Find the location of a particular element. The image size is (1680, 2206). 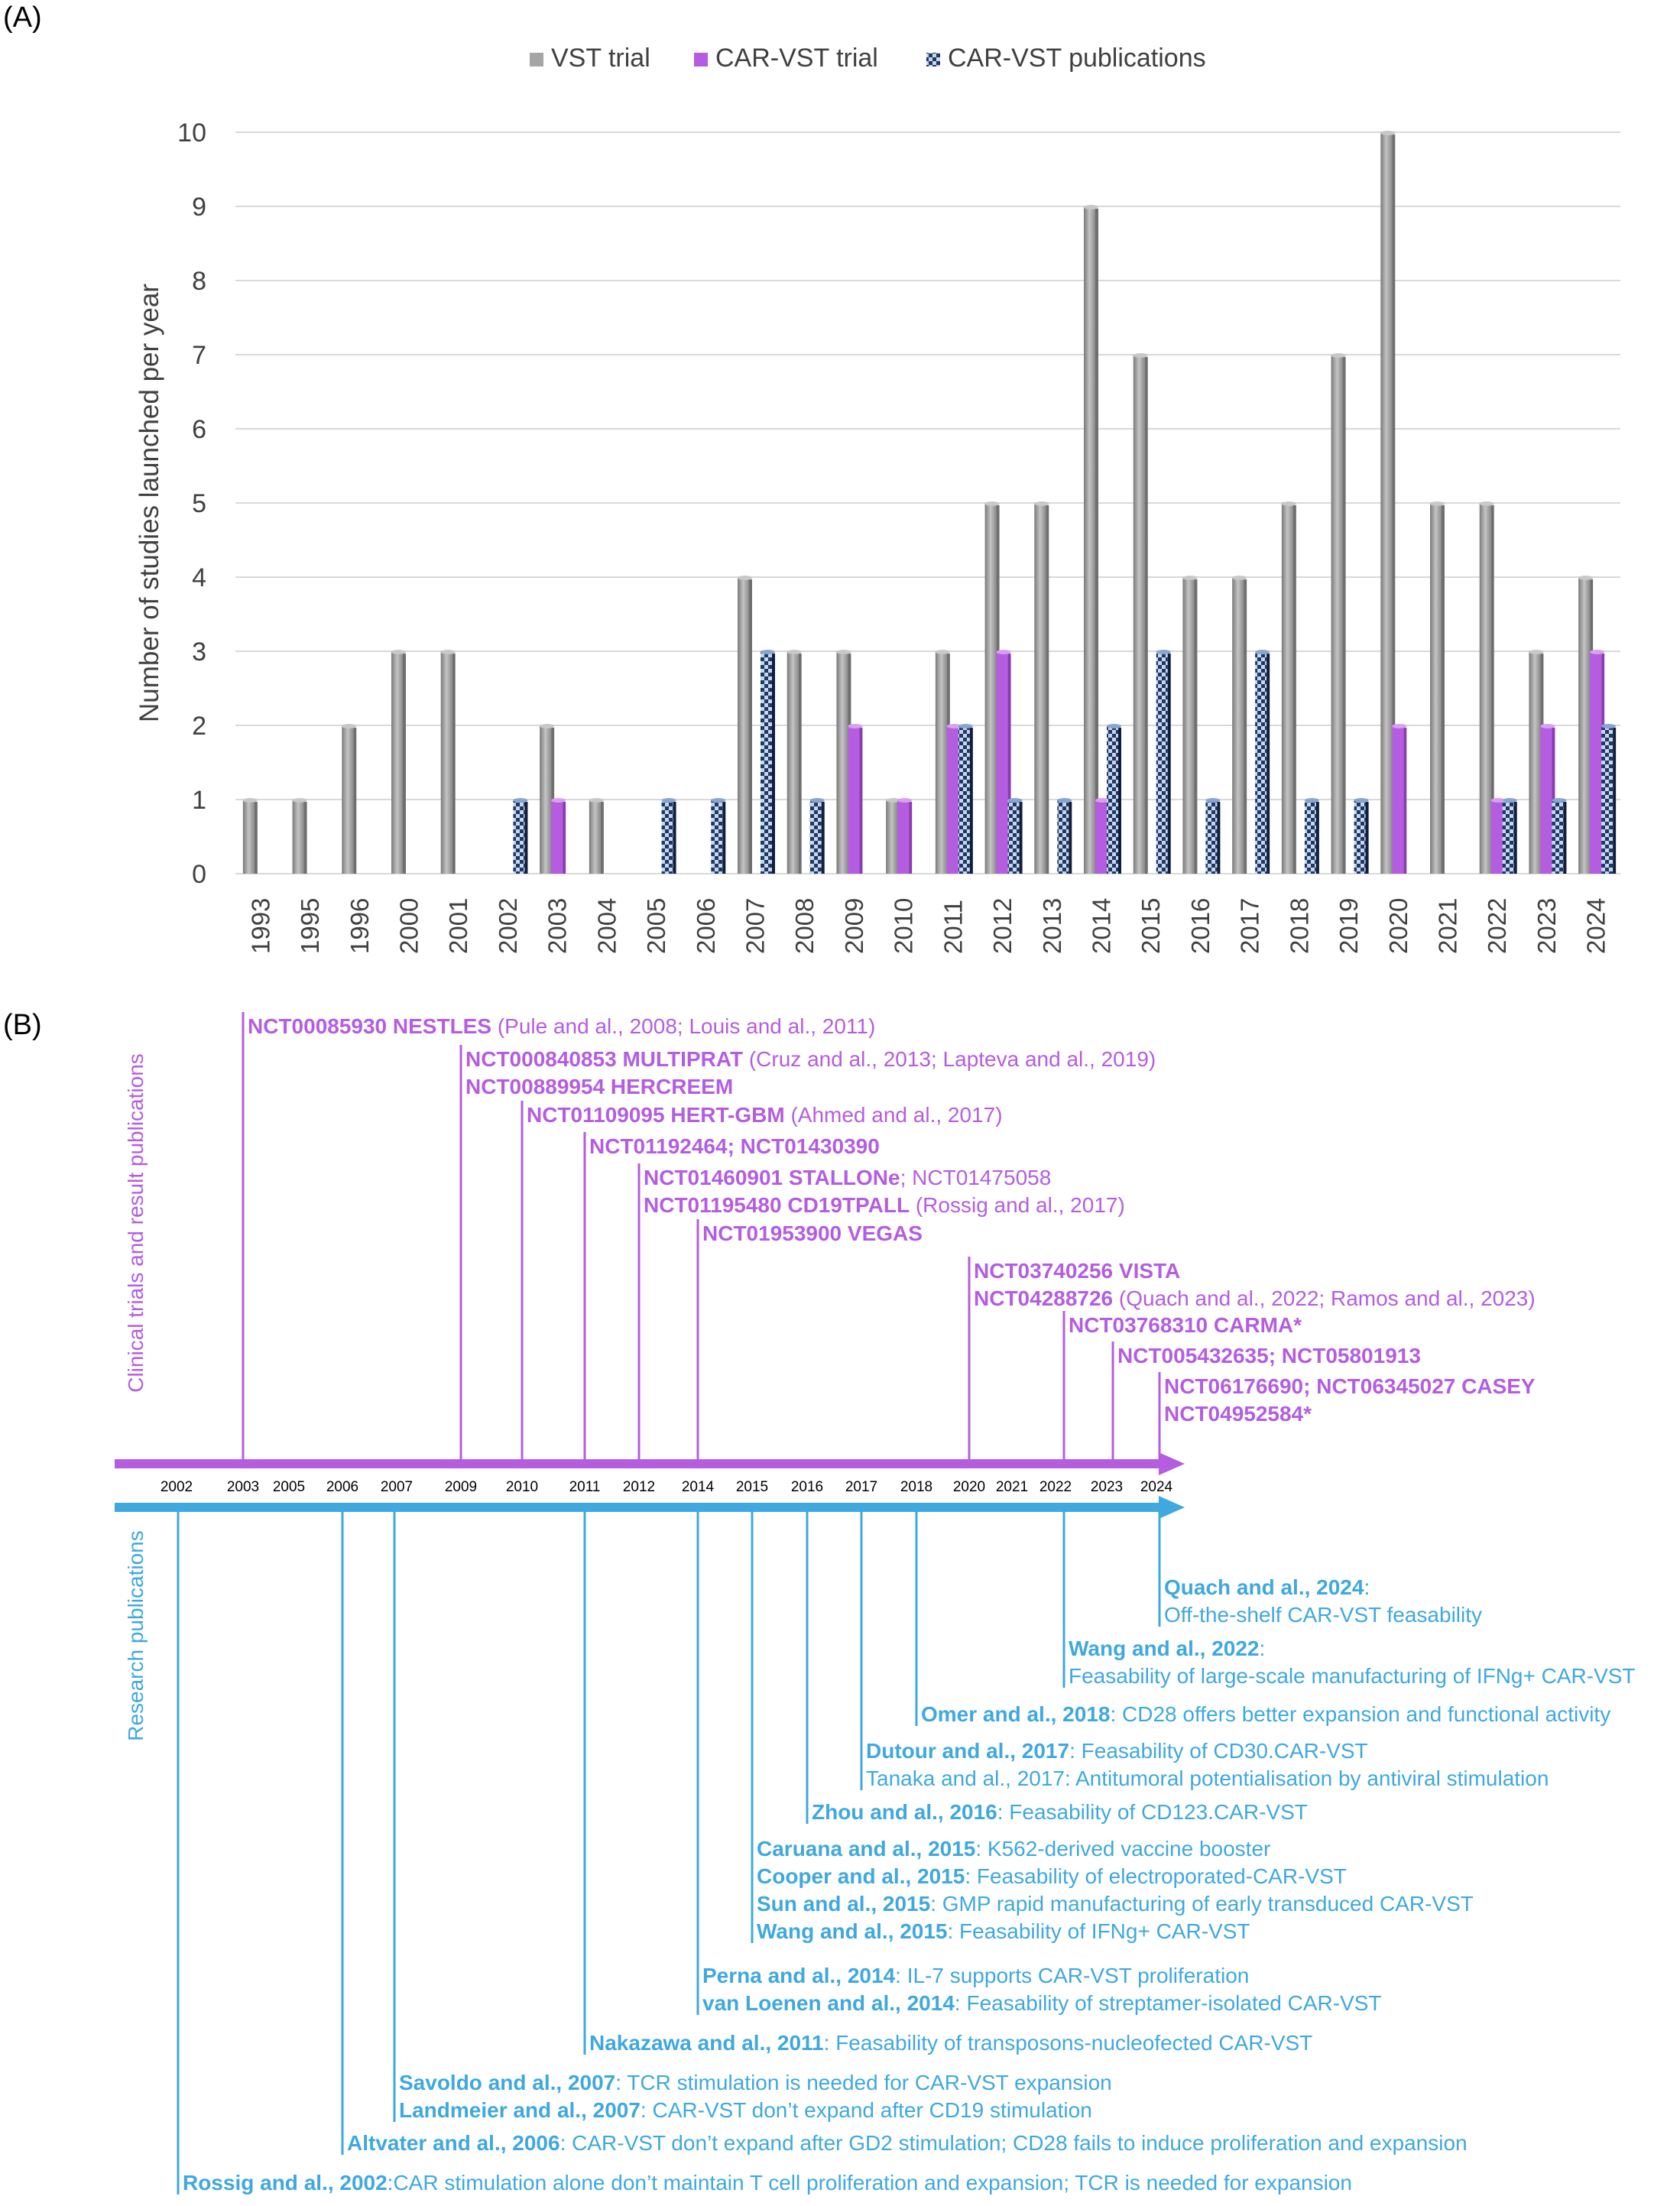

x-tick-label: 2006 is located at coordinates (706, 926).